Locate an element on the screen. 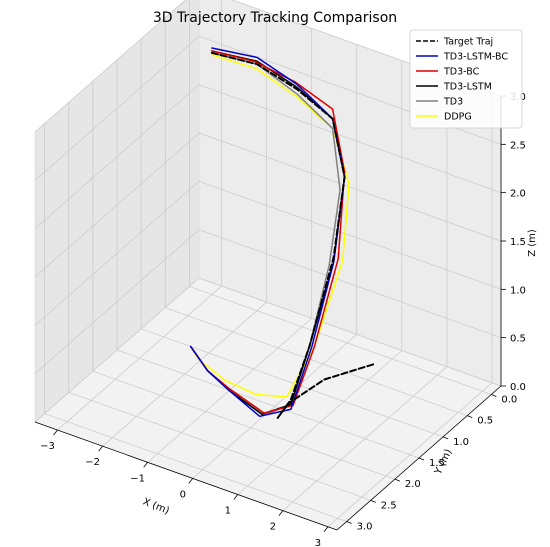 The width and height of the screenshot is (550, 547). legend-label: TD3-LSTM is located at coordinates (467, 87).